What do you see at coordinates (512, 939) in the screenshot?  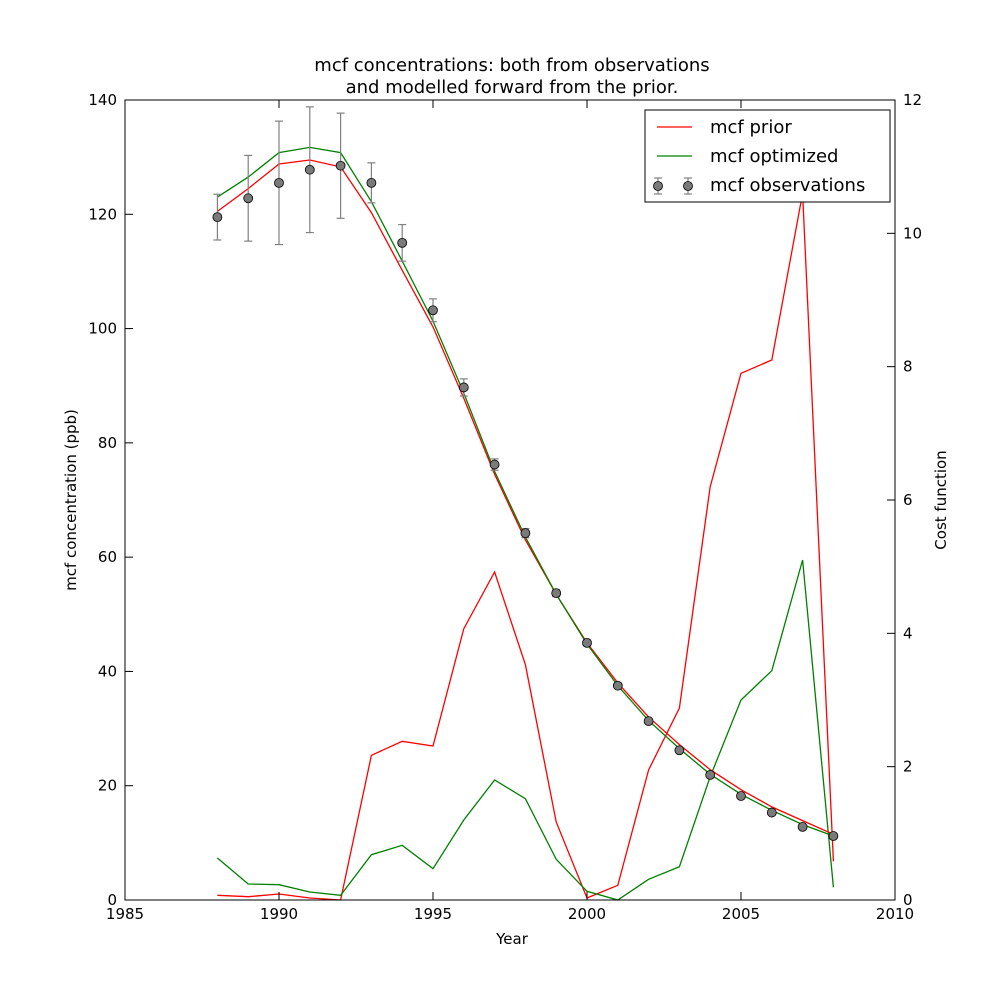 I see `x-axis-label: Year` at bounding box center [512, 939].